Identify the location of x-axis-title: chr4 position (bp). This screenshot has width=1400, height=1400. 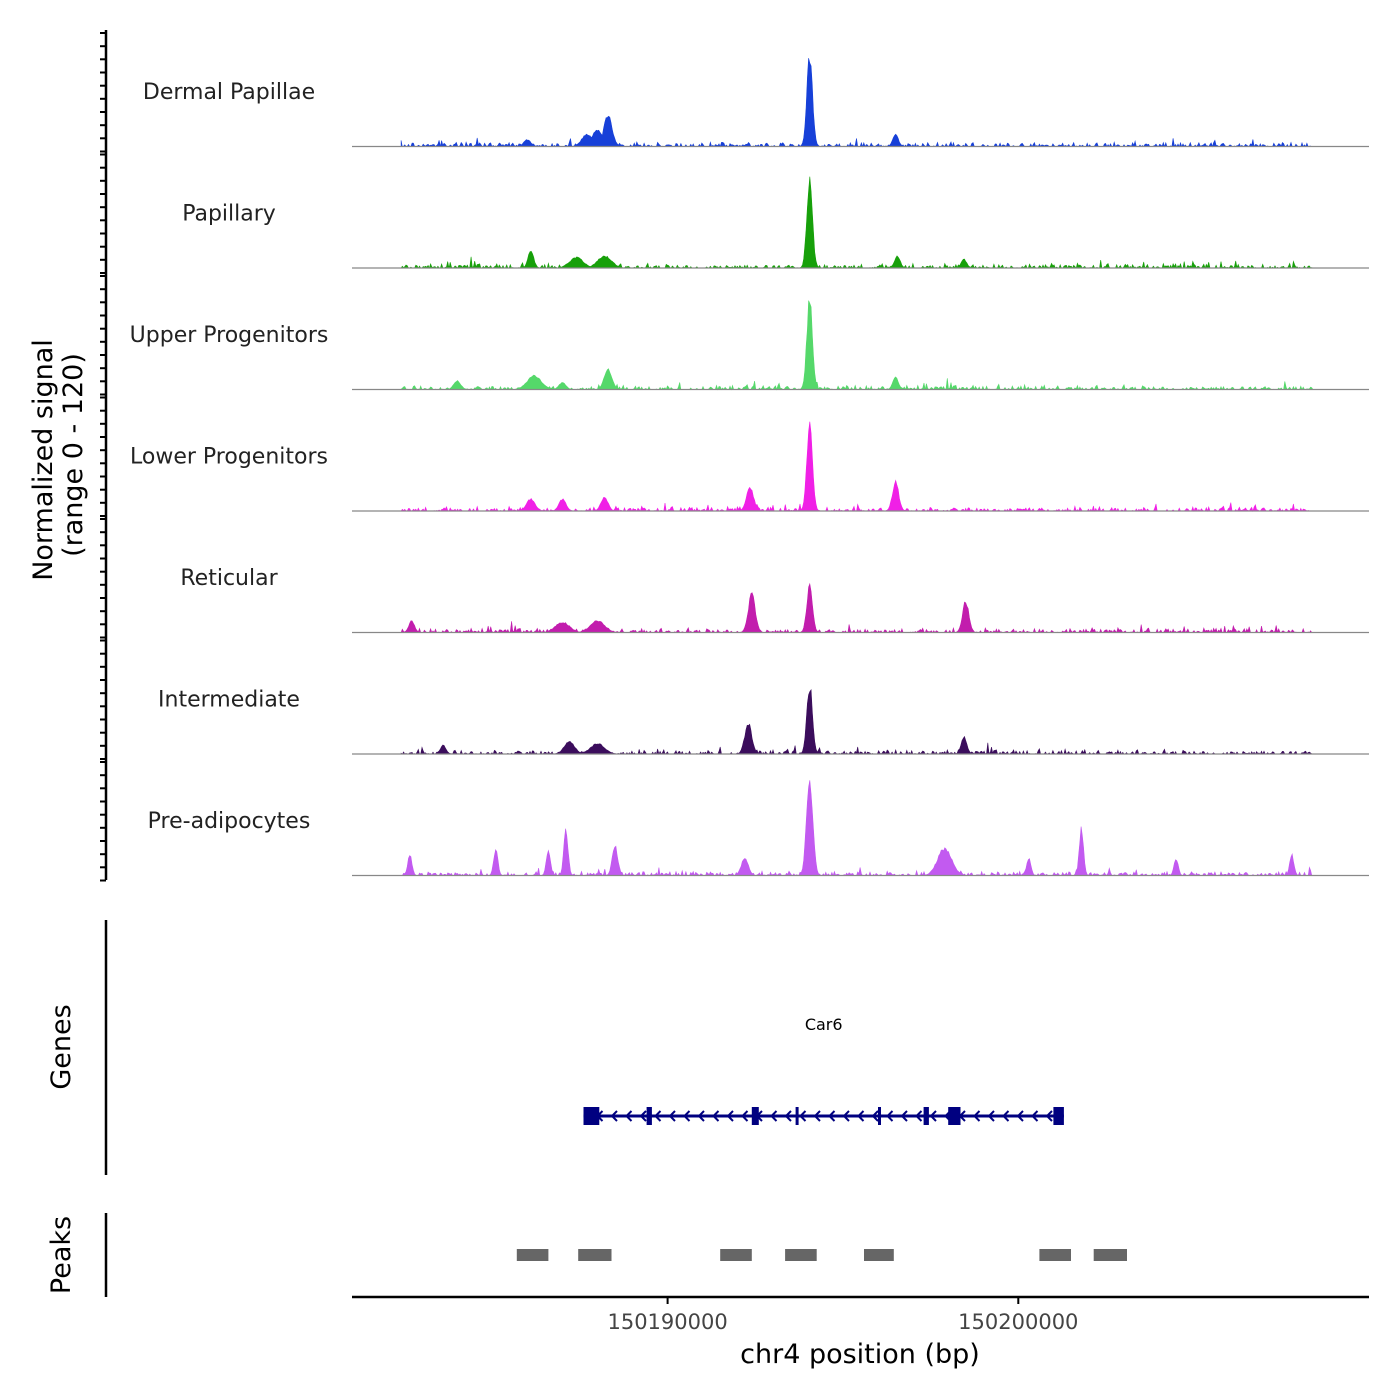
(860, 1354).